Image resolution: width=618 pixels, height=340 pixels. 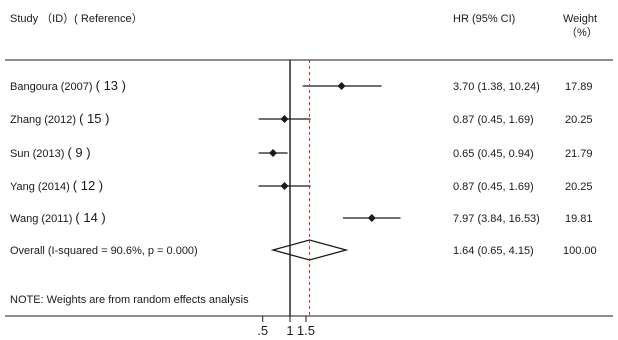 What do you see at coordinates (496, 87) in the screenshot?
I see `hr-ci-text: 3.70 (1.38, 10.24)` at bounding box center [496, 87].